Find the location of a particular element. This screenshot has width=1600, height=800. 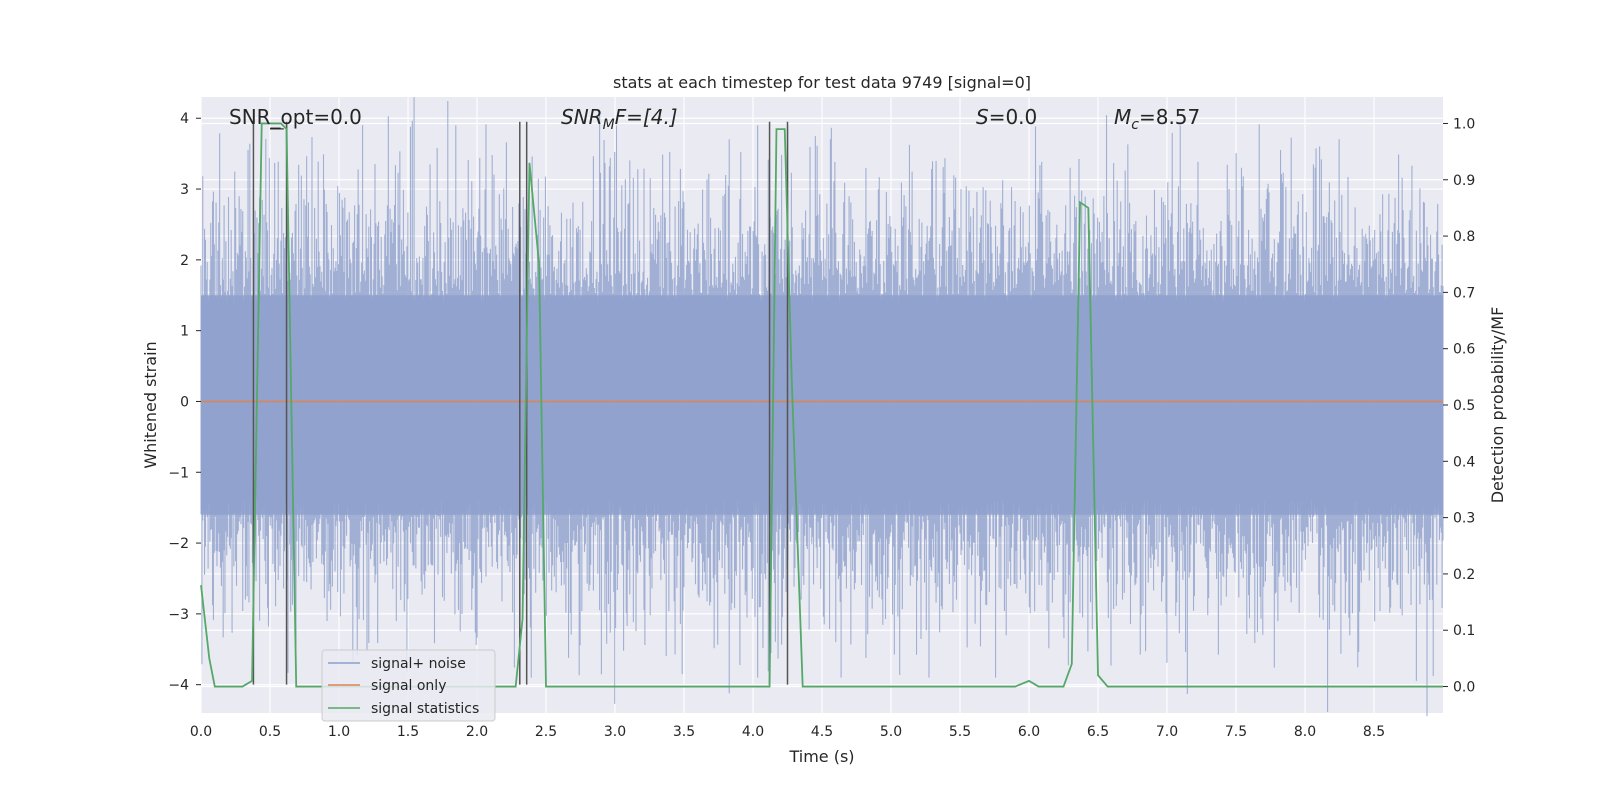

x-tick-label: 4.0 is located at coordinates (753, 732).